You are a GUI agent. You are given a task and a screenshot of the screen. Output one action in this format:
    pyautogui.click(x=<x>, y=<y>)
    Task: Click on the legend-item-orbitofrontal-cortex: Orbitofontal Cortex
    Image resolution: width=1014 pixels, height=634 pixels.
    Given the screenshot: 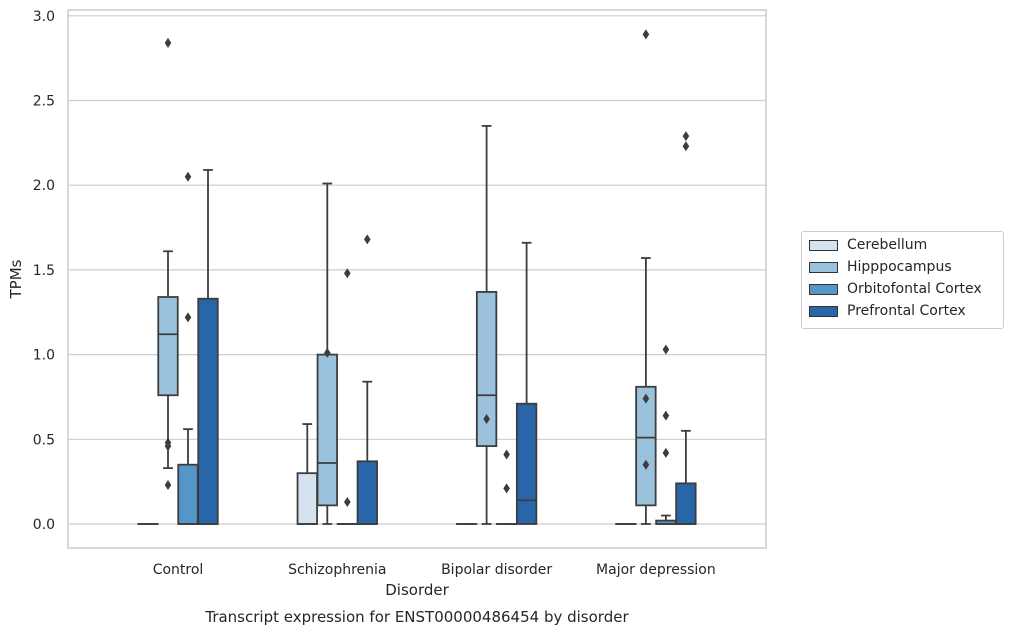 What is the action you would take?
    pyautogui.click(x=895, y=289)
    